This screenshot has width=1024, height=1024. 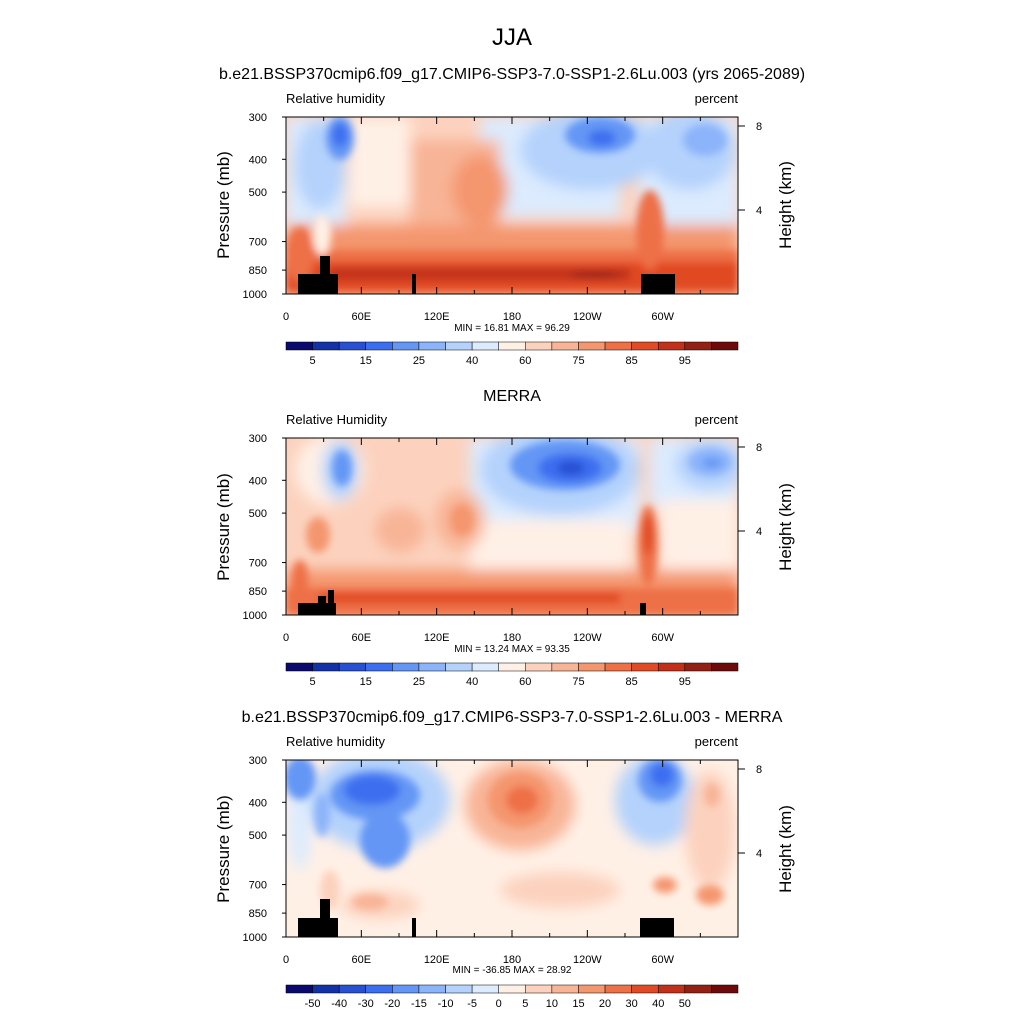 What do you see at coordinates (632, 1004) in the screenshot?
I see `colorbar-label: 30` at bounding box center [632, 1004].